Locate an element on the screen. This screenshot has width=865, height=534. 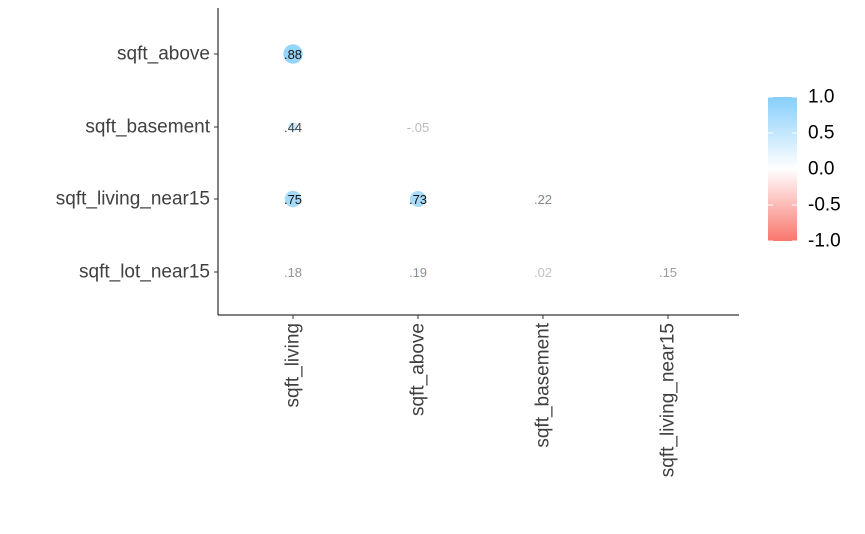
y-tick-label-sqft-lot-near15: sqft_lot_near15 is located at coordinates (144, 272).